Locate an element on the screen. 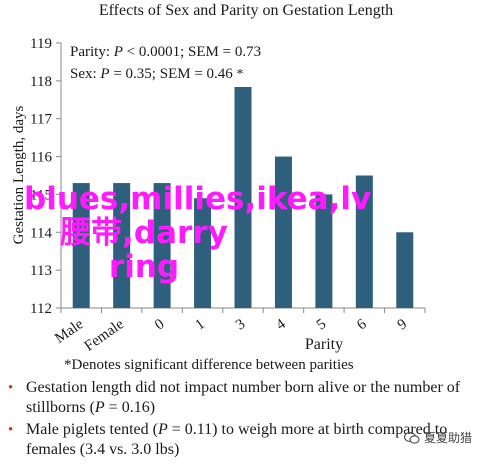  x-tick-label: 6 is located at coordinates (362, 325).